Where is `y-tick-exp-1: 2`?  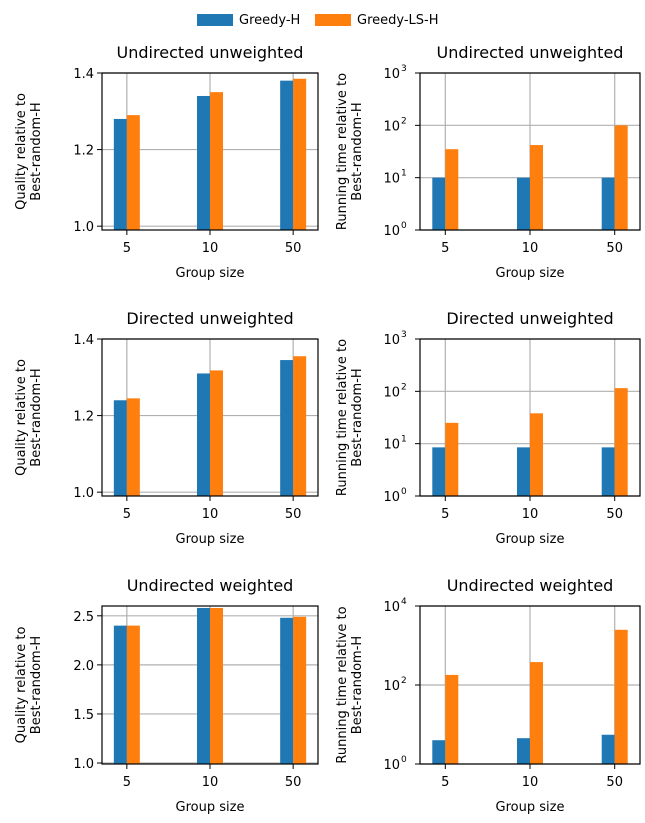
y-tick-exp-1: 2 is located at coordinates (404, 681).